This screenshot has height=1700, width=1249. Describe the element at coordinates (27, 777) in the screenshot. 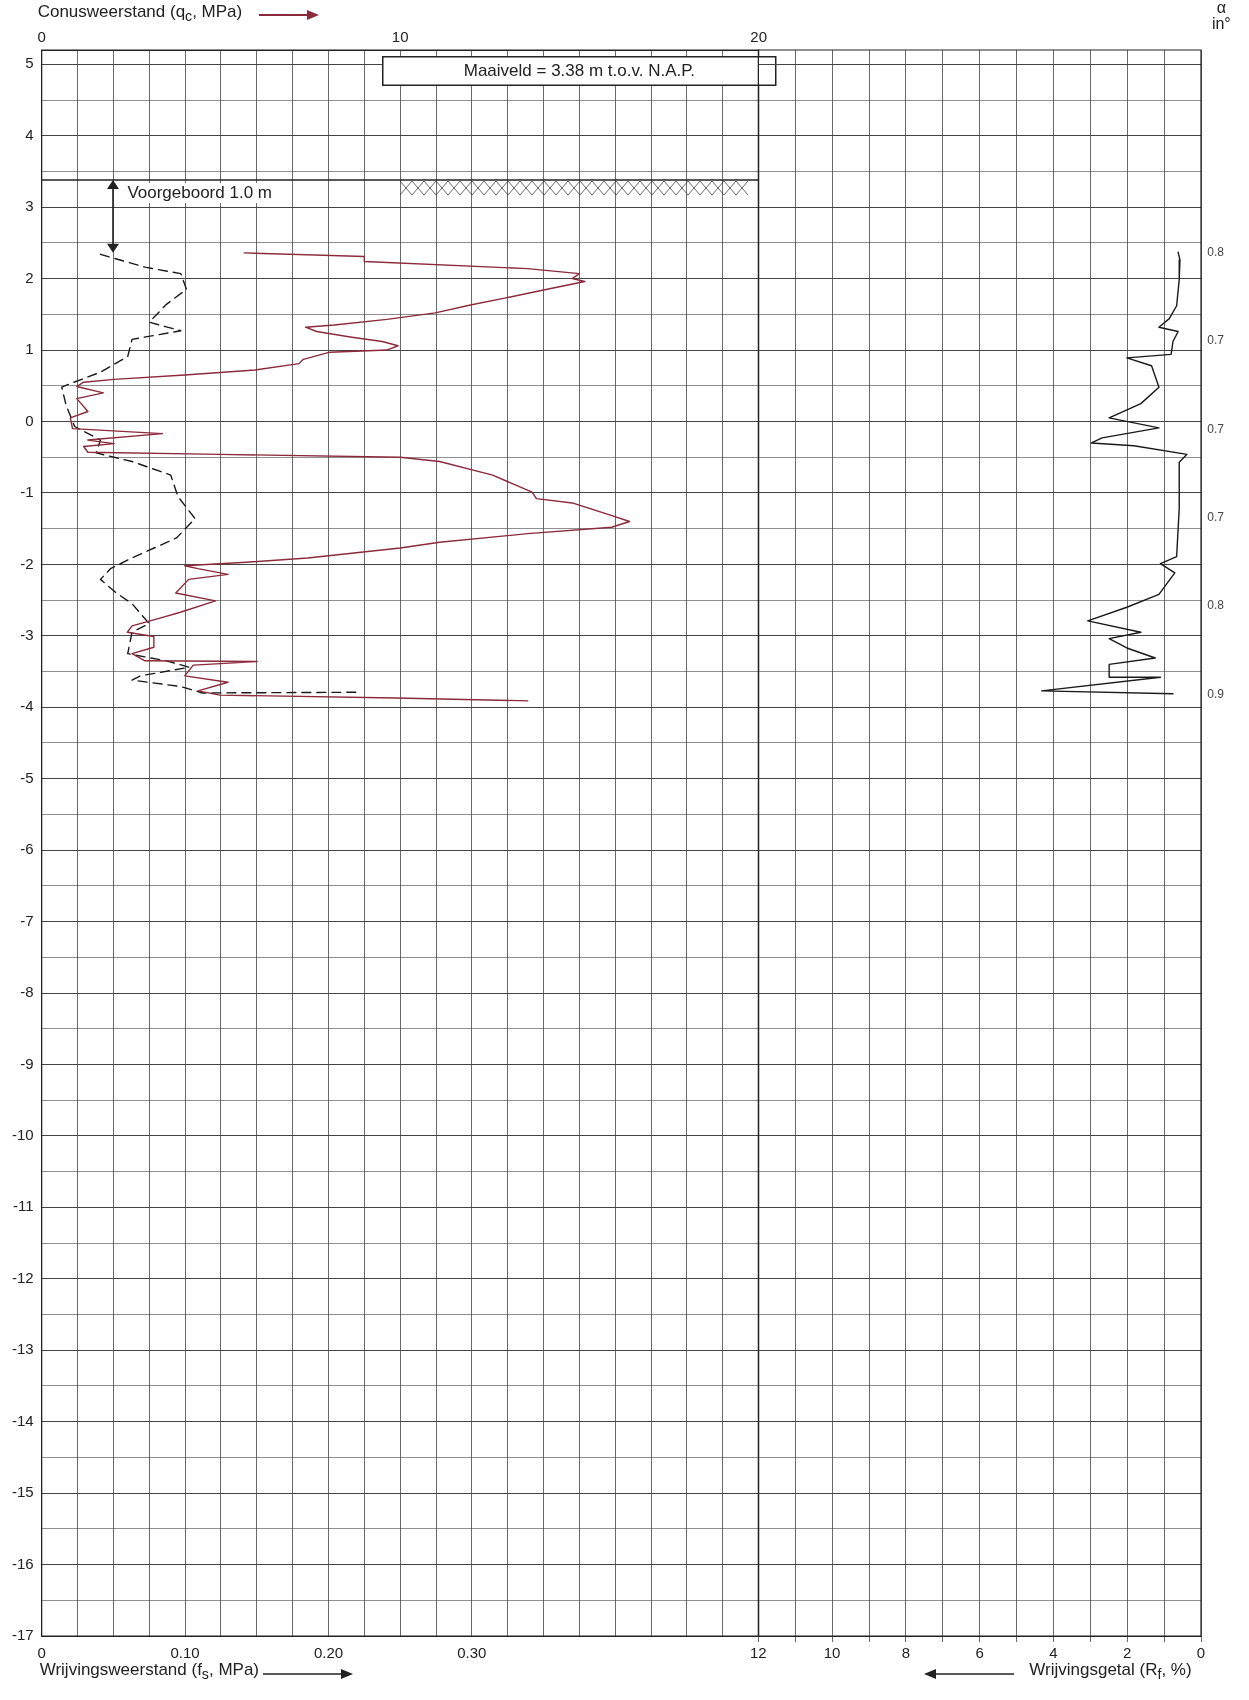

I see `y-tick-label: -5` at that location.